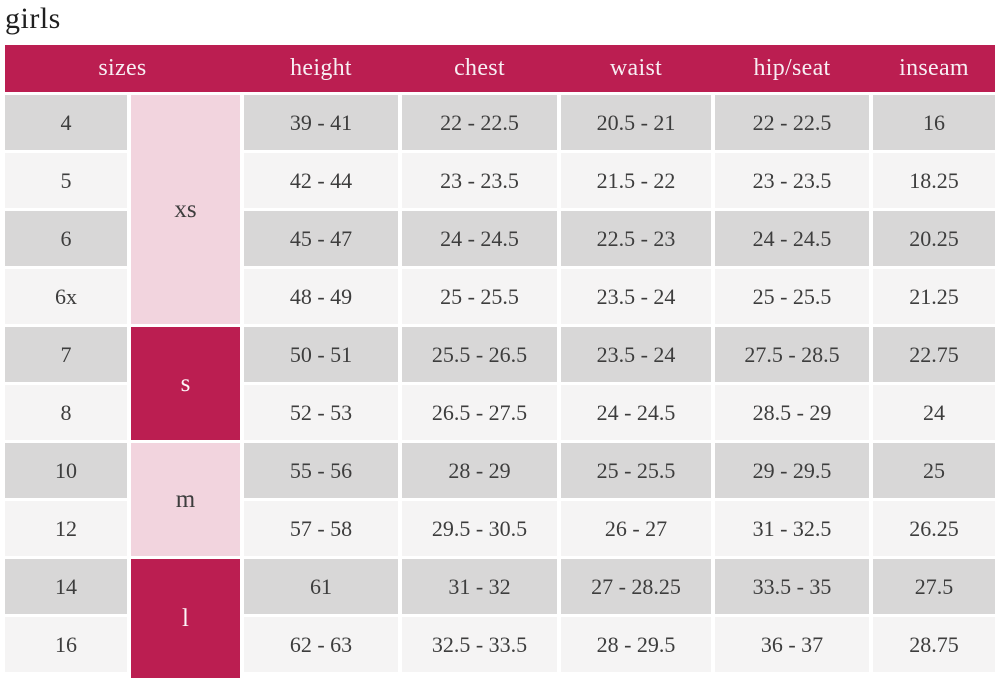  Describe the element at coordinates (934, 180) in the screenshot. I see `inseam-cell: 18.25` at that location.